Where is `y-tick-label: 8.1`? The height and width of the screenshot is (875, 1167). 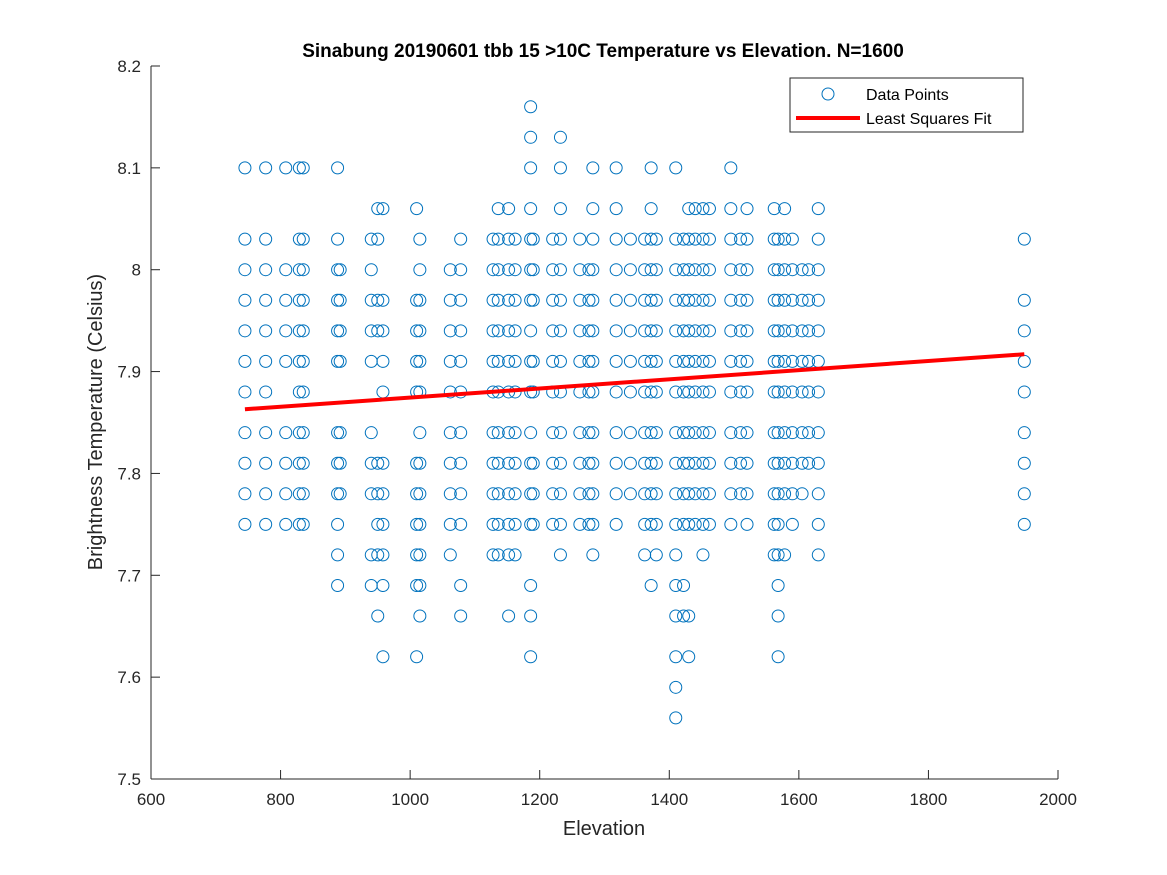 y-tick-label: 8.1 is located at coordinates (129, 168).